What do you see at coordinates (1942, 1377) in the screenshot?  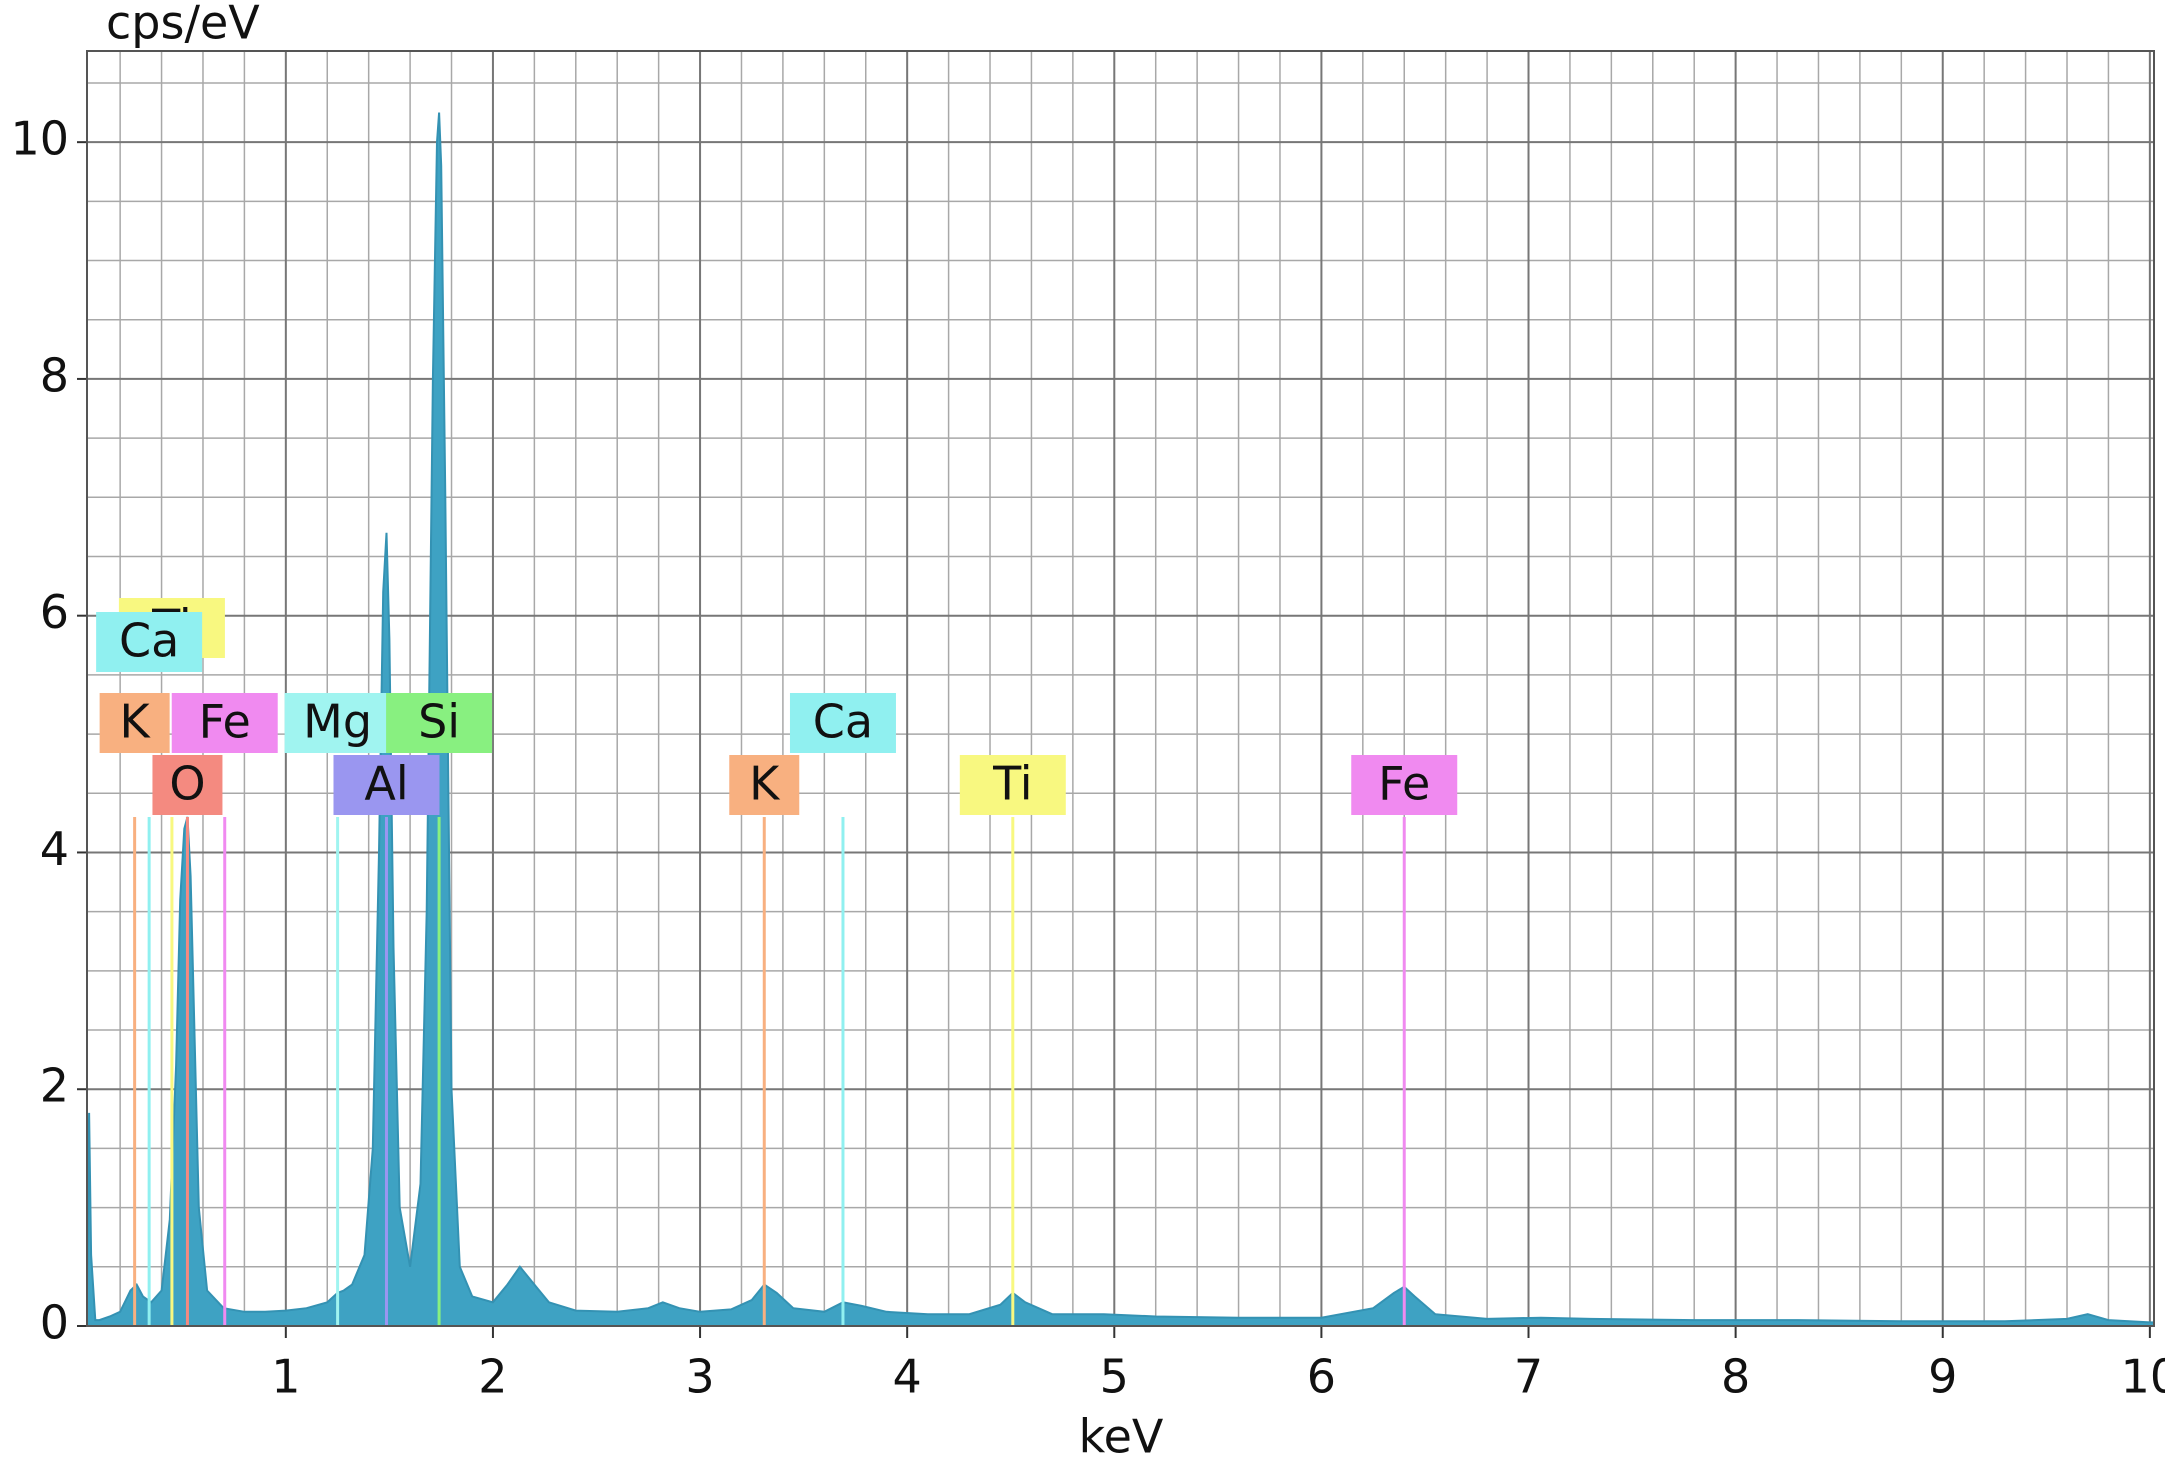 I see `x-tick-label: 9` at bounding box center [1942, 1377].